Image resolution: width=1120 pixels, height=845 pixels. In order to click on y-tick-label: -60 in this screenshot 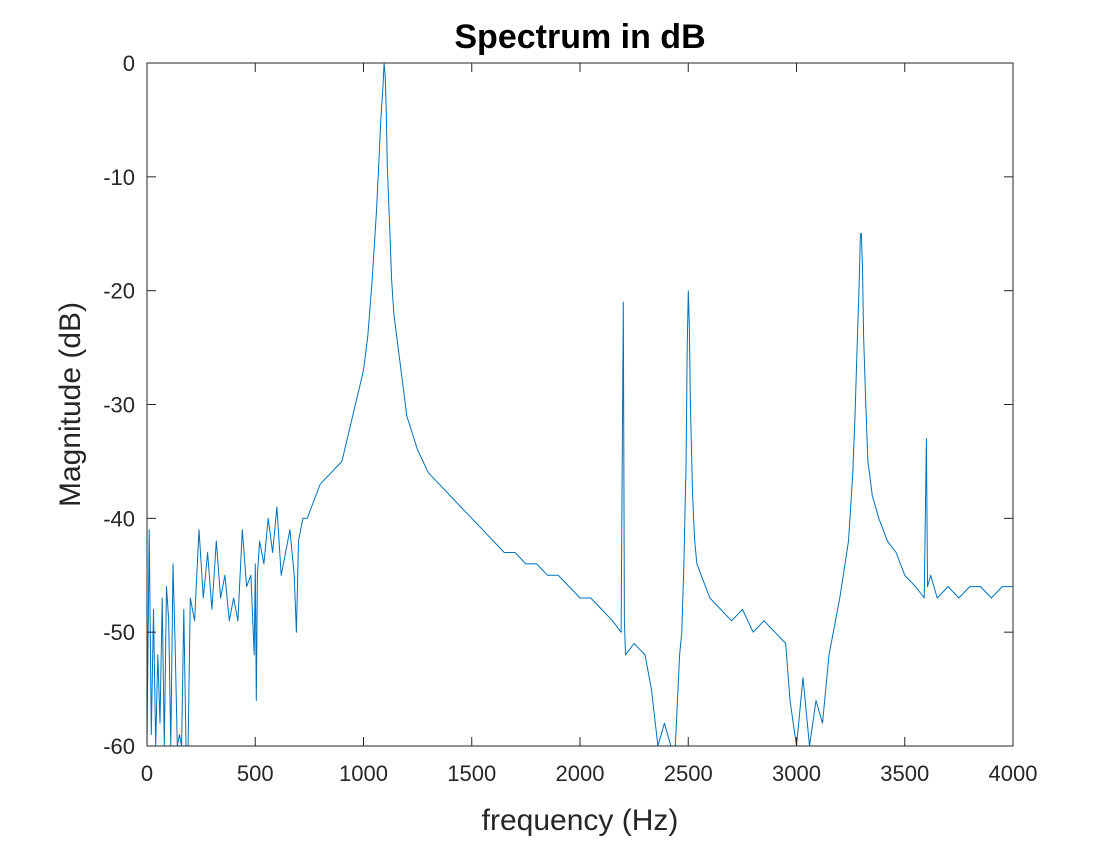, I will do `click(119, 746)`.